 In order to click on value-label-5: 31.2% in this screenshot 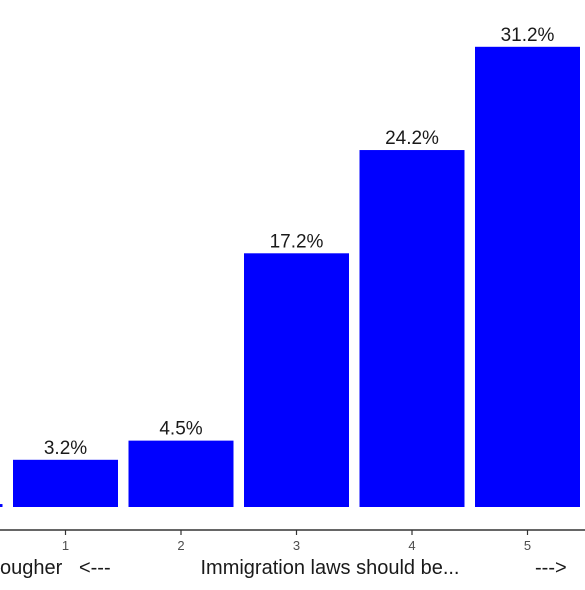, I will do `click(528, 35)`.